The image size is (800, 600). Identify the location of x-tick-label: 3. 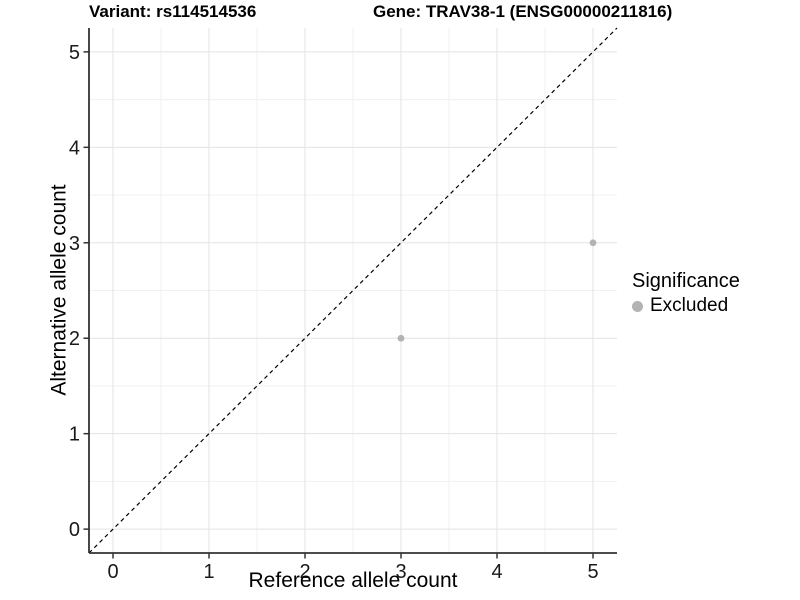
(400, 572).